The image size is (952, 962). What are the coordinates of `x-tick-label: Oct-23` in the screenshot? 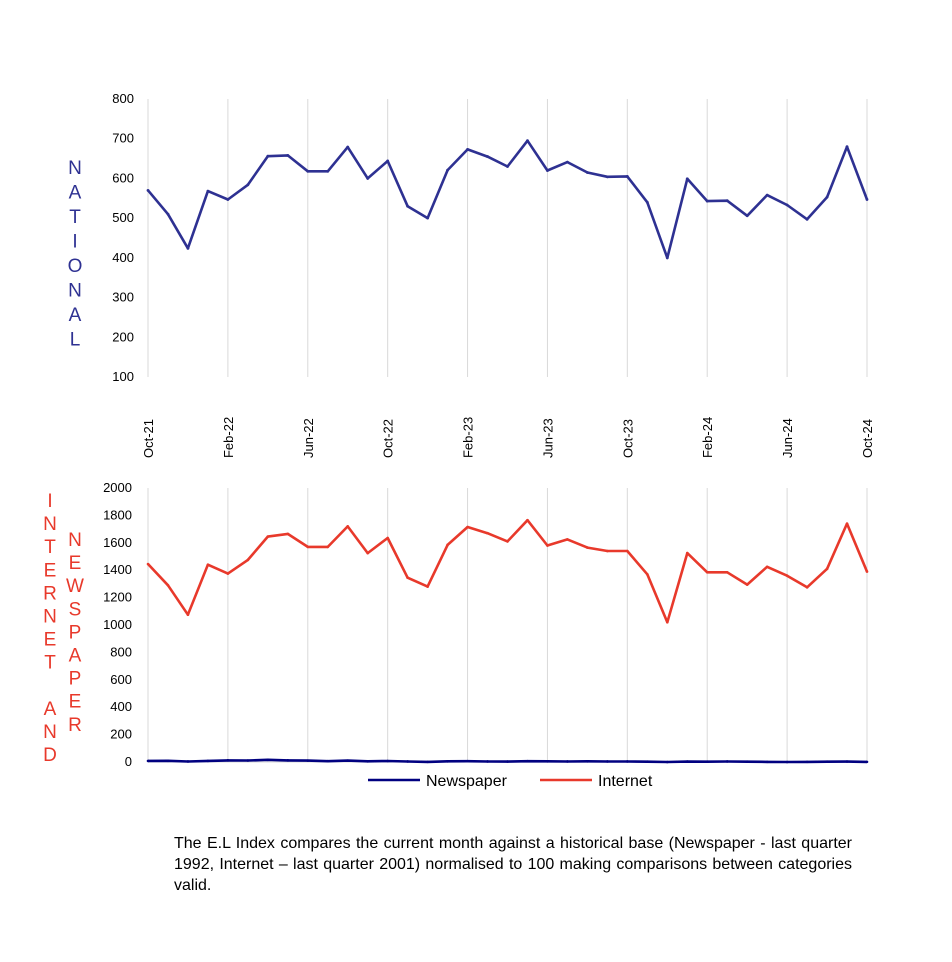 It's located at (627, 438).